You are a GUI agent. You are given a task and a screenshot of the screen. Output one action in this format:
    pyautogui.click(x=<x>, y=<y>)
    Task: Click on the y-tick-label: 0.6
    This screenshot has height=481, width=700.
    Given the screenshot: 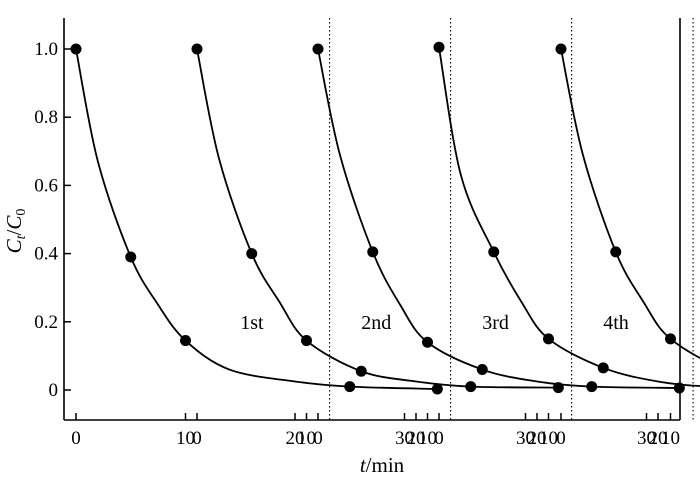 What is the action you would take?
    pyautogui.click(x=46, y=185)
    